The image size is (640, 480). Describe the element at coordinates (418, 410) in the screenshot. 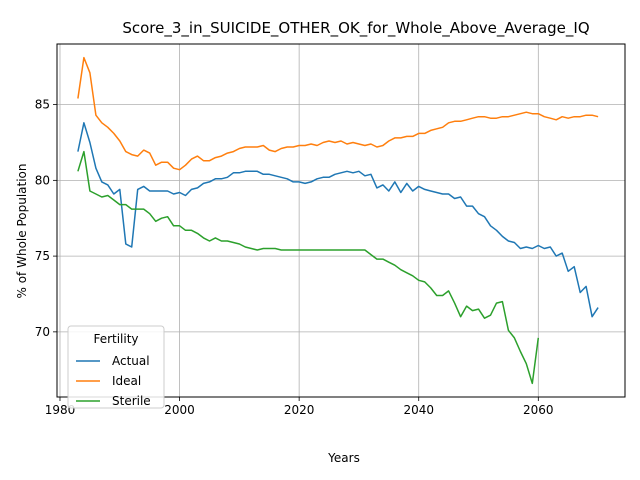

I see `x-tick-label: 2040` at that location.